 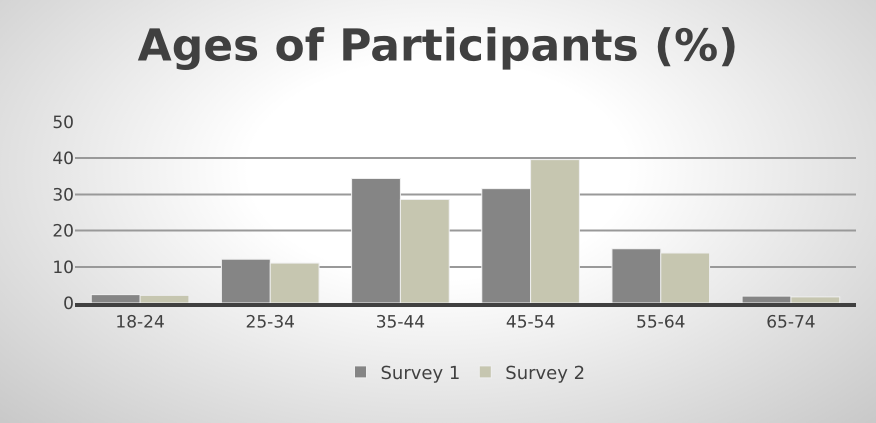 I want to click on chart-title: Ages of Participants (%), so click(x=438, y=46).